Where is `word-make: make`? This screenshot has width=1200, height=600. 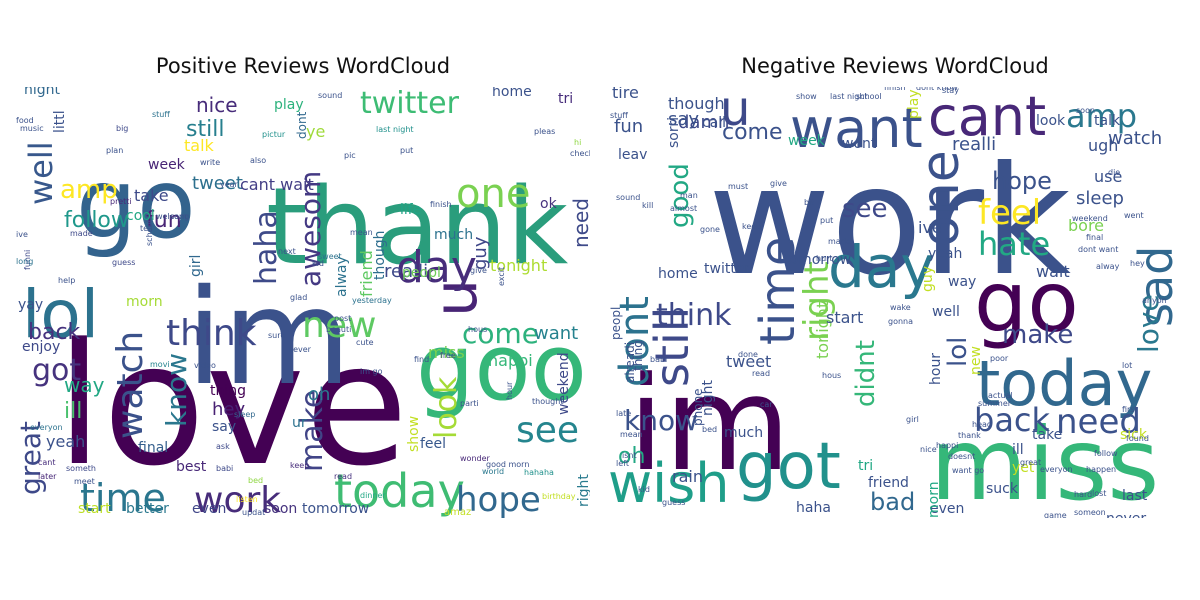 word-make: make is located at coordinates (312, 431).